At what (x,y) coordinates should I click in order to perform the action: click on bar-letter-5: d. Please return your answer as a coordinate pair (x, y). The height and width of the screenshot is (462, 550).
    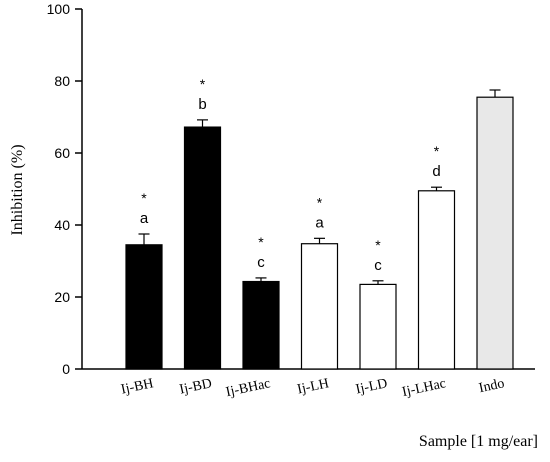
    Looking at the image, I should click on (436, 171).